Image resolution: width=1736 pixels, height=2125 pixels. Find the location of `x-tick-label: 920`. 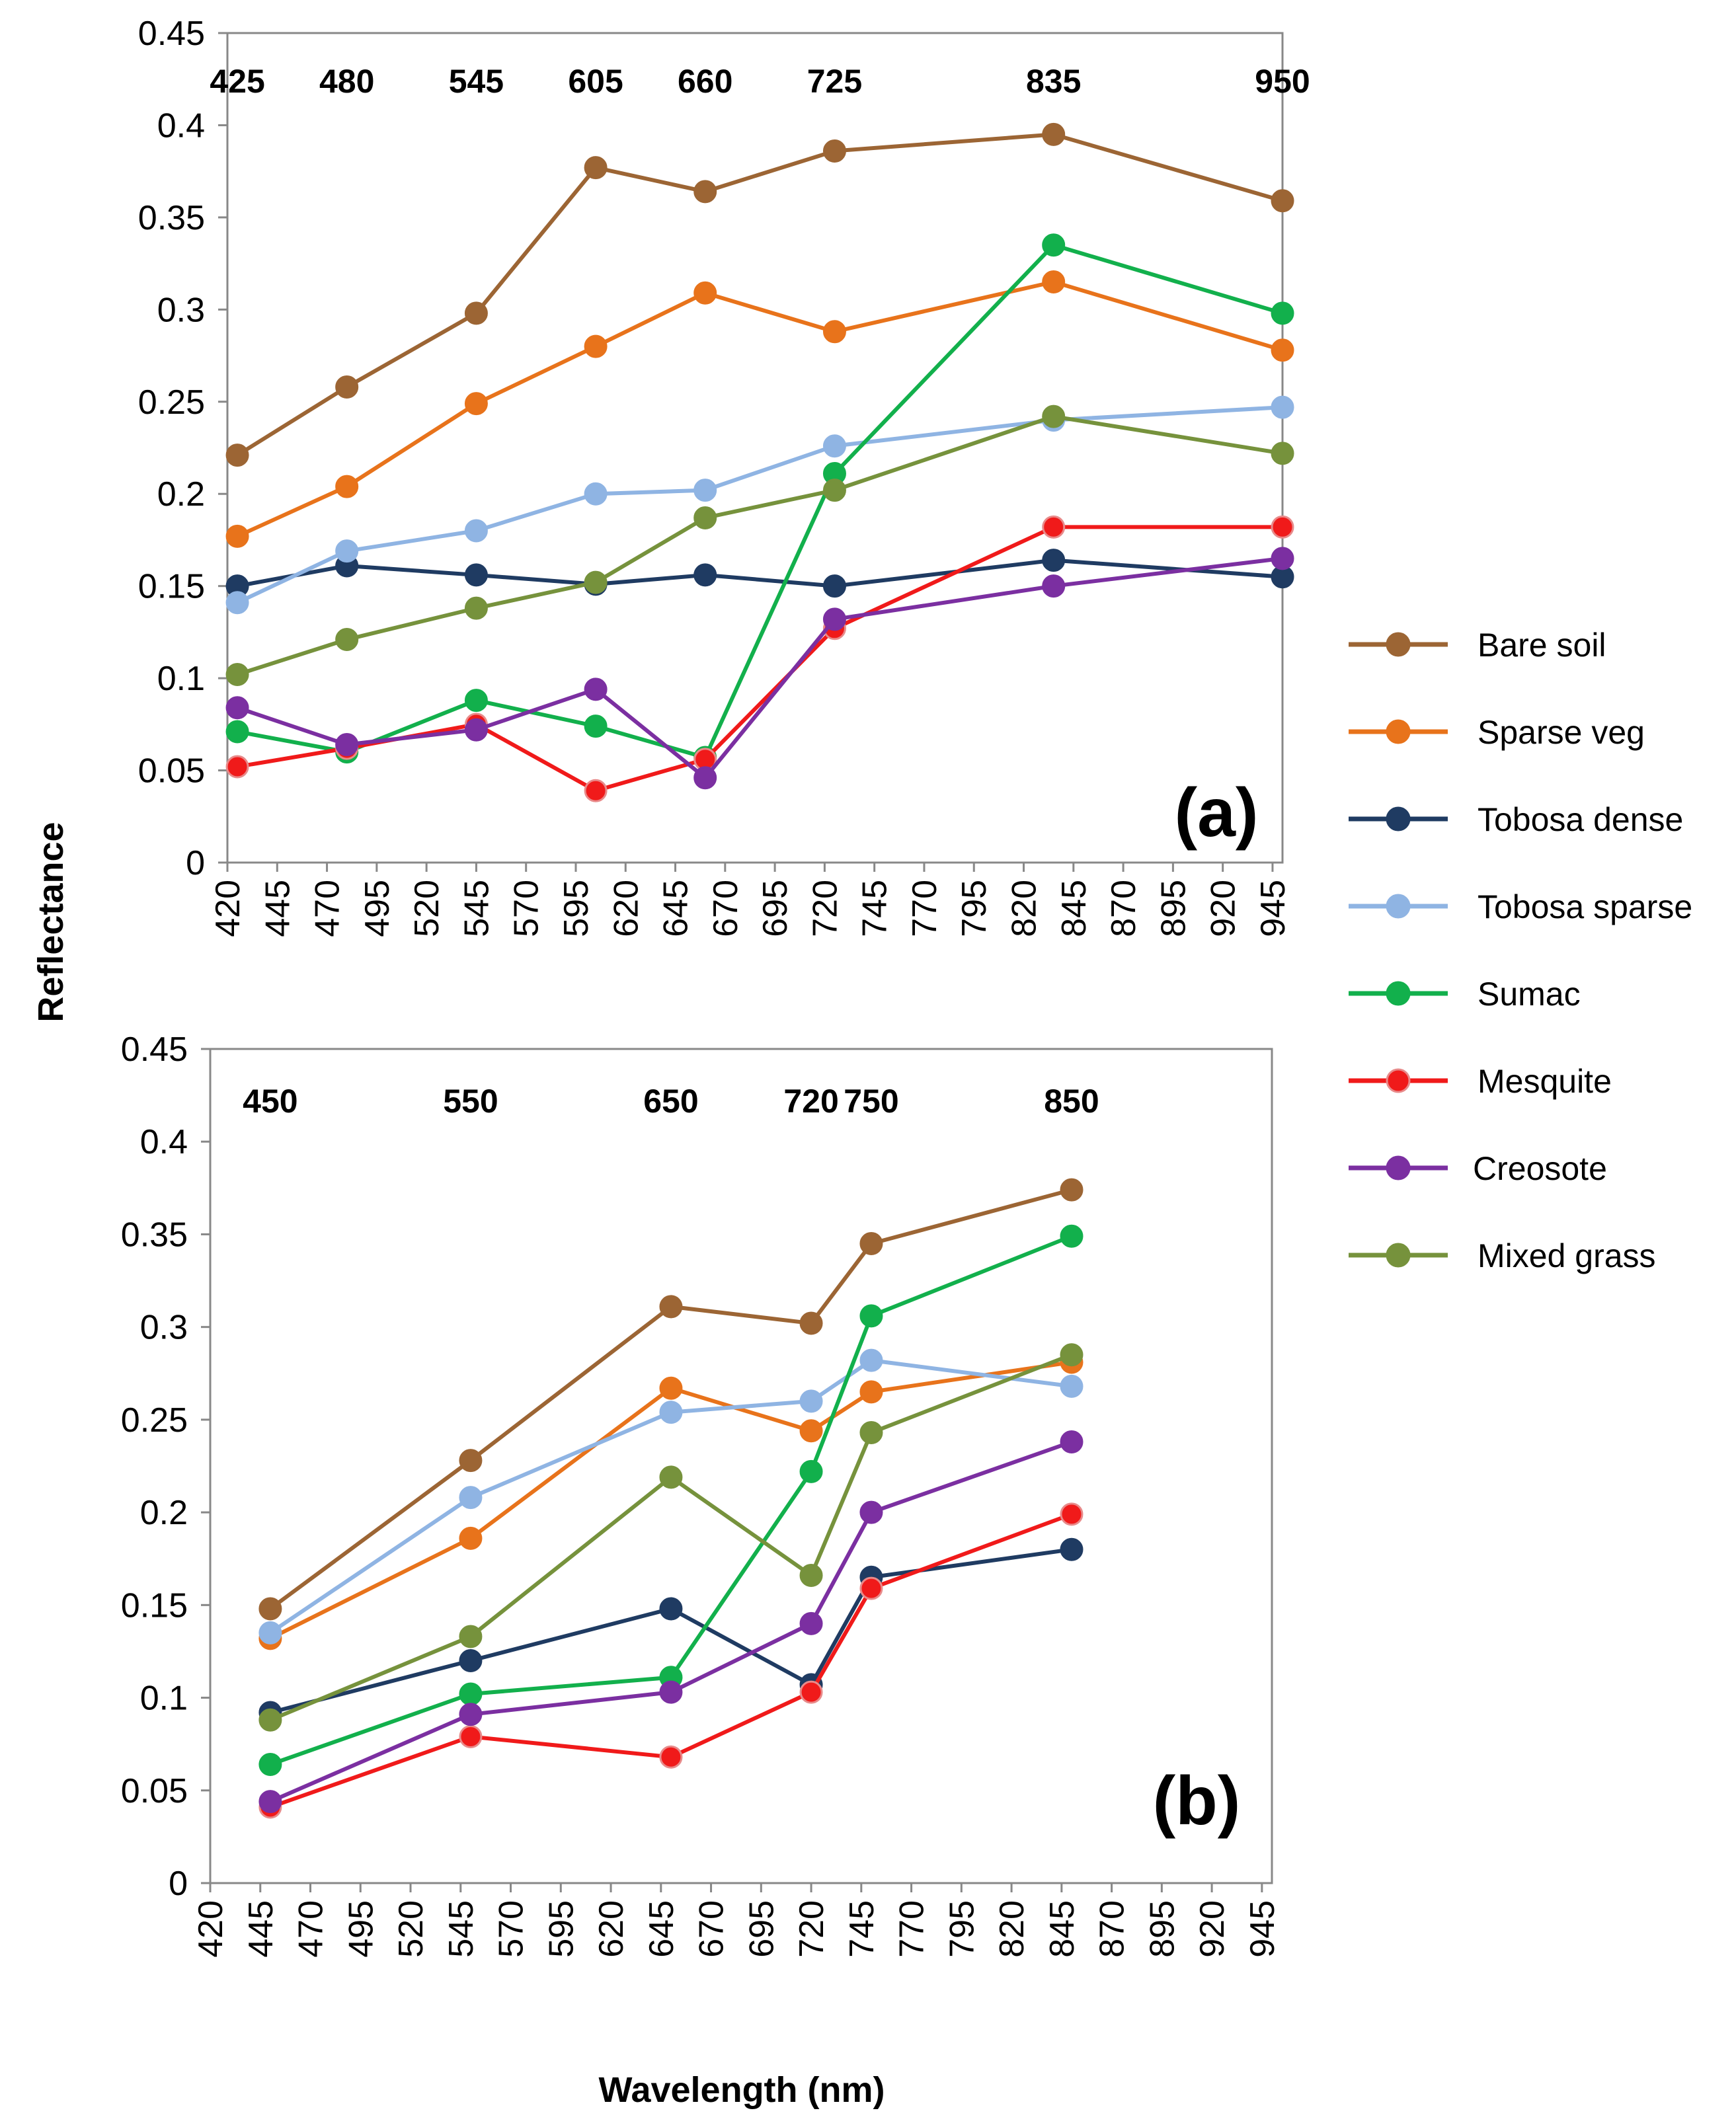

x-tick-label: 920 is located at coordinates (1224, 908).